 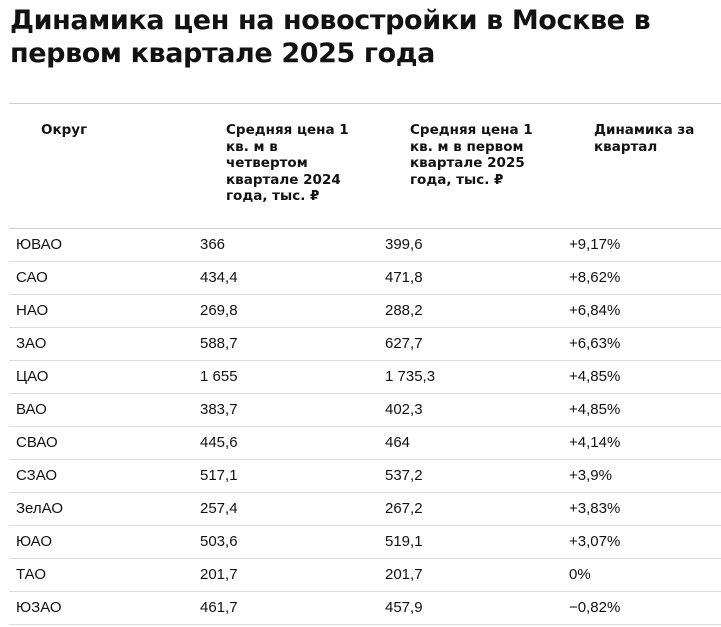 What do you see at coordinates (365, 575) in the screenshot?
I see `table-row: ТАО 201,7 201,7 0%` at bounding box center [365, 575].